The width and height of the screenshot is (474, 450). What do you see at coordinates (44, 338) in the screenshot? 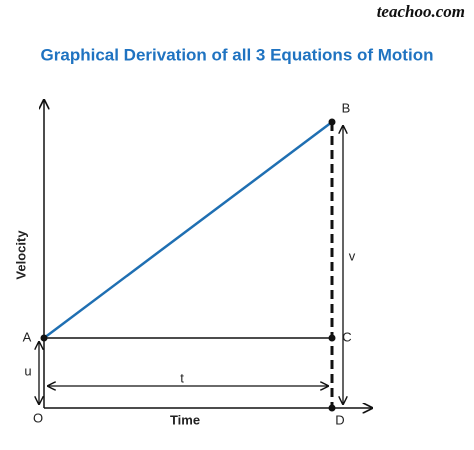
I see `point-a` at bounding box center [44, 338].